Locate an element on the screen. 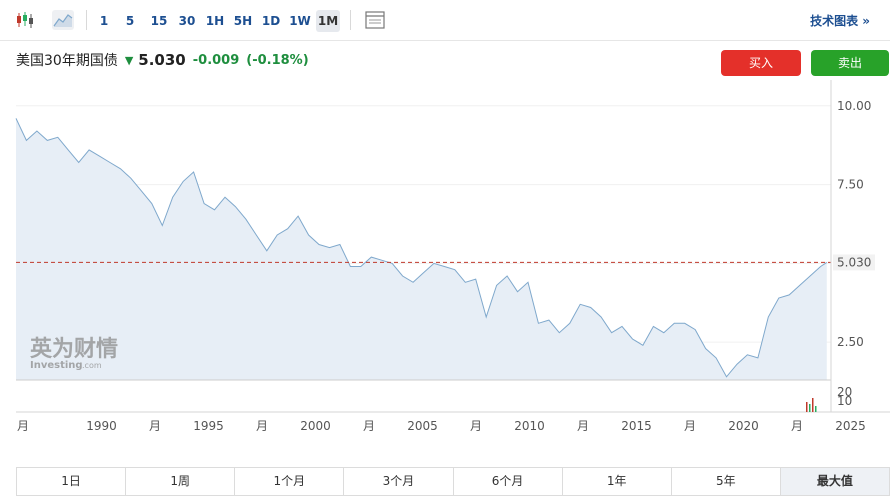 This screenshot has height=498, width=890. instrument-header: 美国30年期国债 ▼ 5.030 -0.009 (-0.18%) is located at coordinates (162, 60).